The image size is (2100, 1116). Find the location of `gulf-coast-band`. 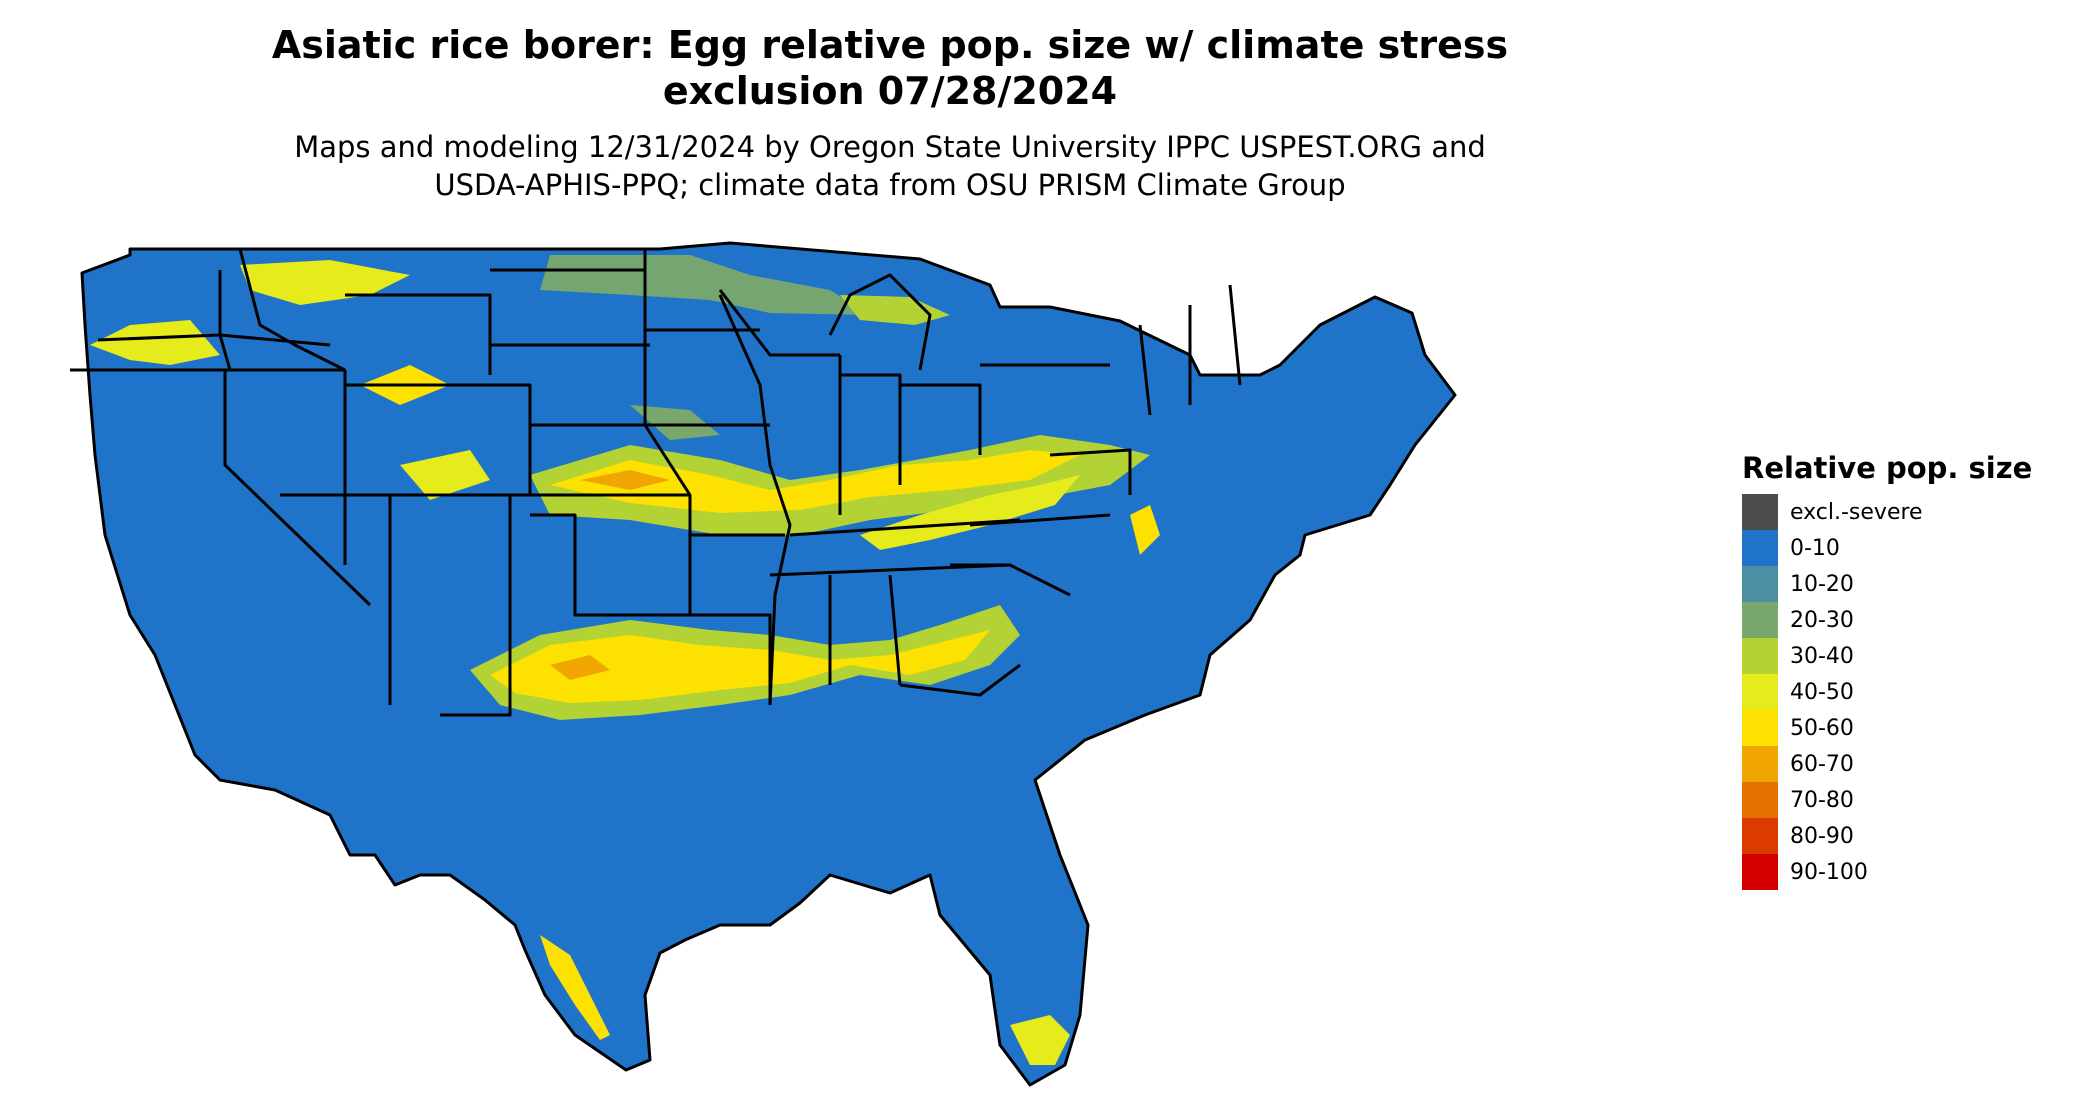

gulf-coast-band is located at coordinates (575, 987).